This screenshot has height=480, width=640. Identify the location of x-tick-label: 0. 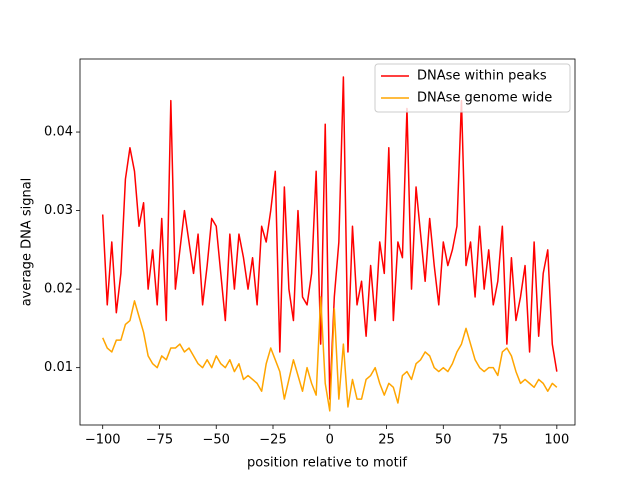
(330, 440).